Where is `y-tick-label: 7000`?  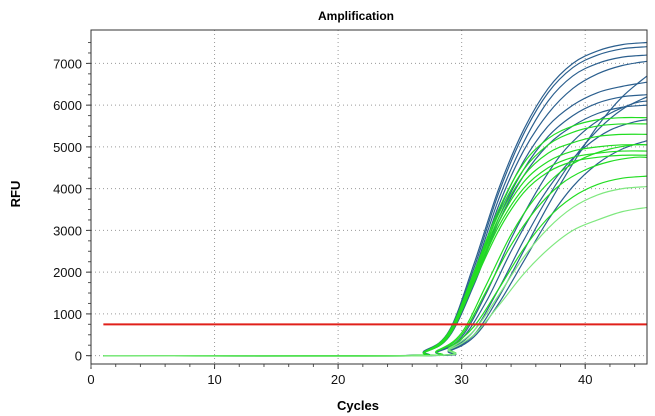 y-tick-label: 7000 is located at coordinates (67, 63).